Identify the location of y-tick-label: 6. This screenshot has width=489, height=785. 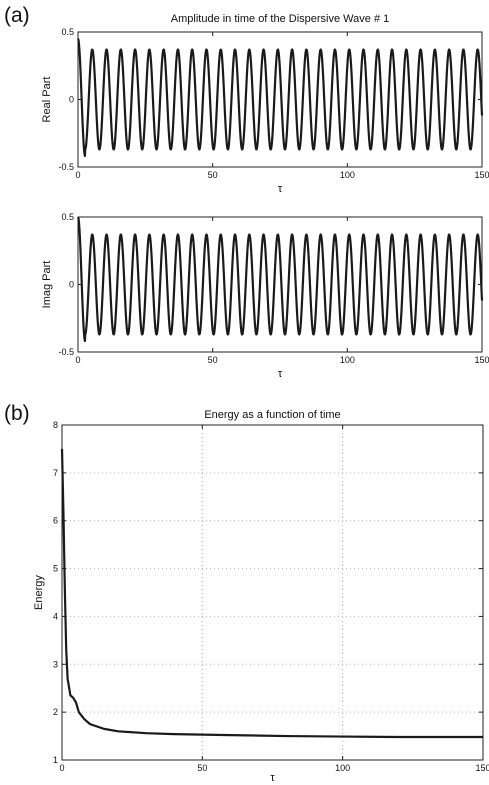
(55, 521).